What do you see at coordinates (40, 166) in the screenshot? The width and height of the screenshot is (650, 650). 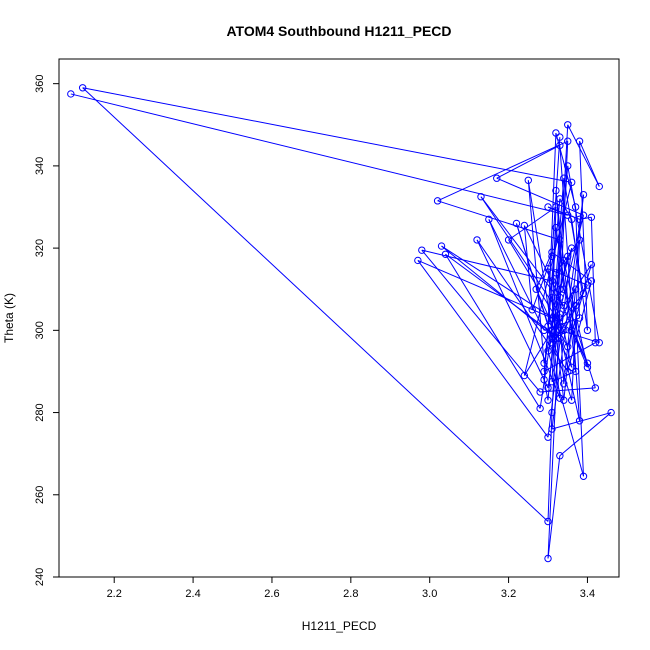 I see `y-tick-label: 340` at bounding box center [40, 166].